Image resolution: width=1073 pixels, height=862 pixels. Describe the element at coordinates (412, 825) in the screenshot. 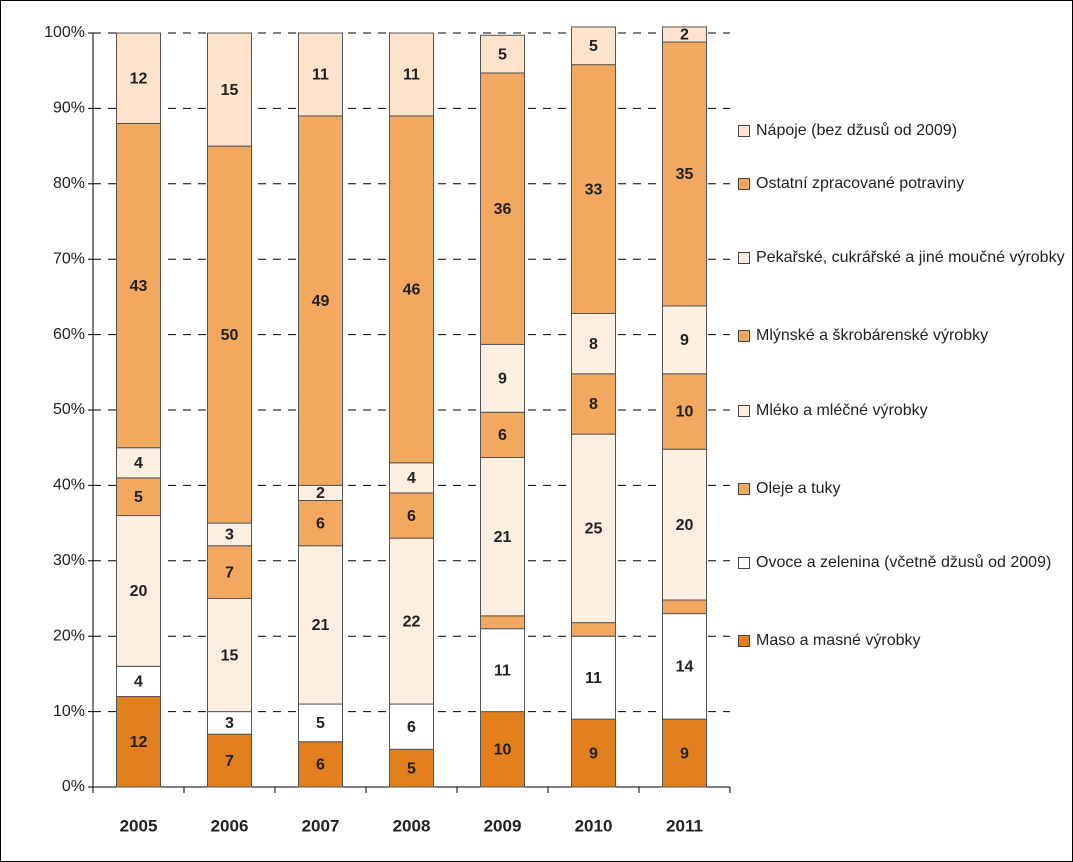

I see `x-tick-label: 2008` at that location.